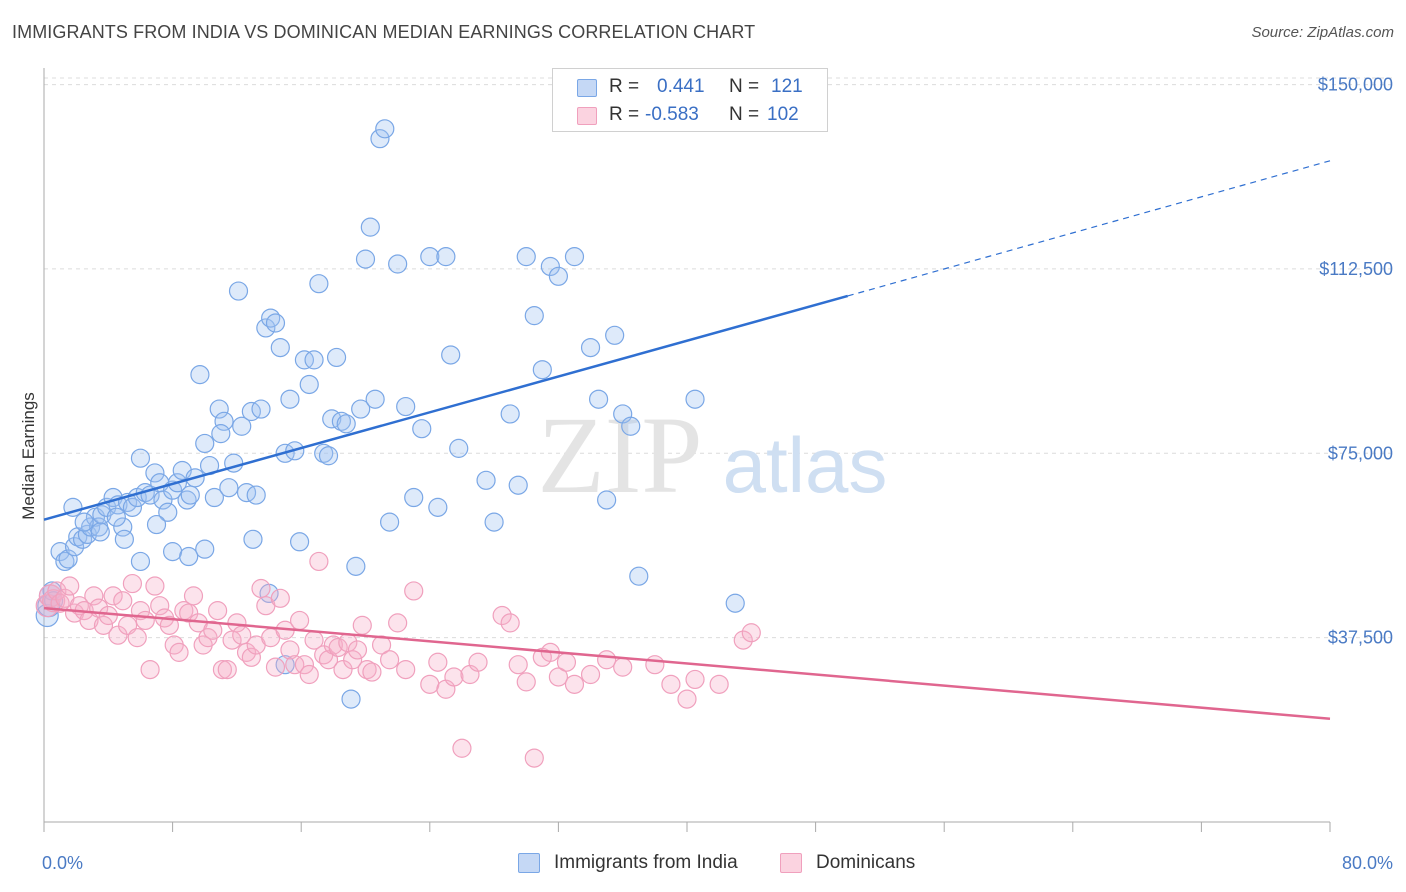 This screenshot has height=892, width=1406. I want to click on bottom-legend-label-india: Immigrants from India, so click(646, 862).